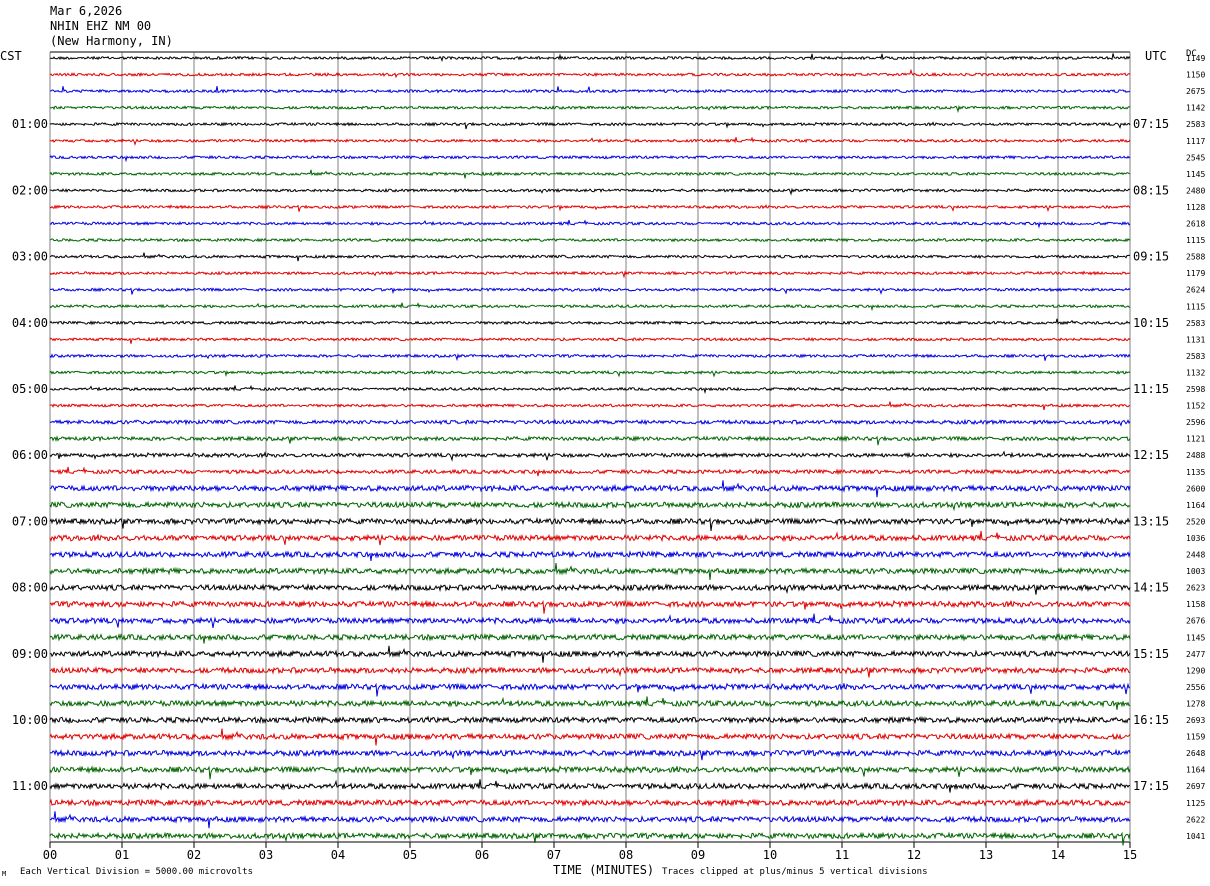 The height and width of the screenshot is (886, 1210). Describe the element at coordinates (1195, 637) in the screenshot. I see `dc-value-label: 1145` at that location.